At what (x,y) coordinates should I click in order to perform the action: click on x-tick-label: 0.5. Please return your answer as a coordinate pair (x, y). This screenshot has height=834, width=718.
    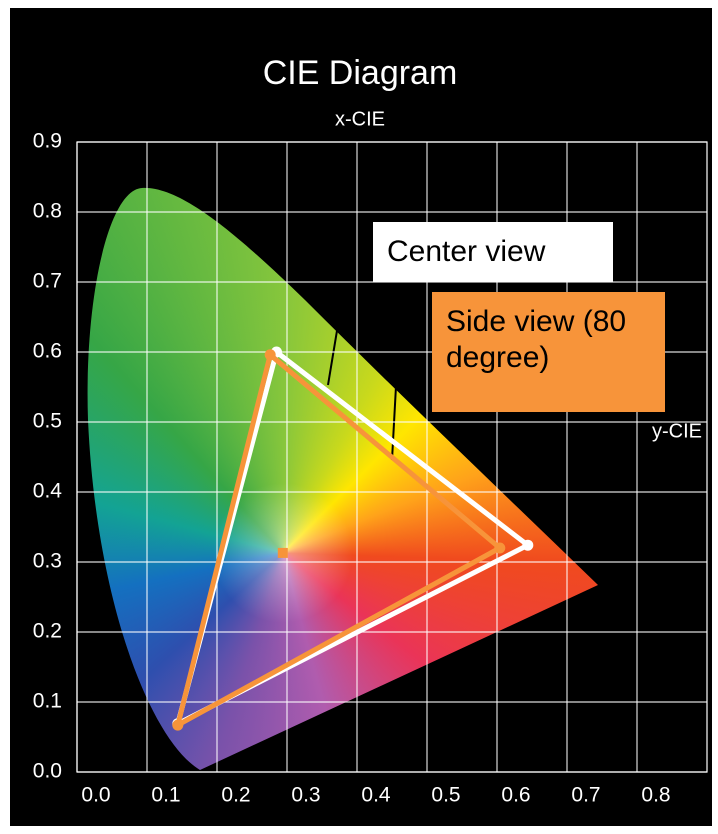
    Looking at the image, I should click on (445, 795).